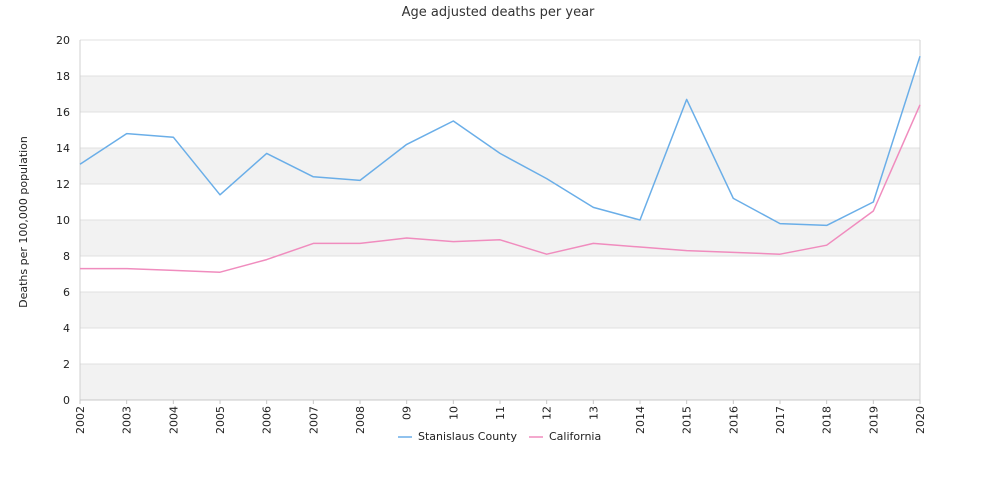  What do you see at coordinates (873, 420) in the screenshot?
I see `x-tick-label: 2019` at bounding box center [873, 420].